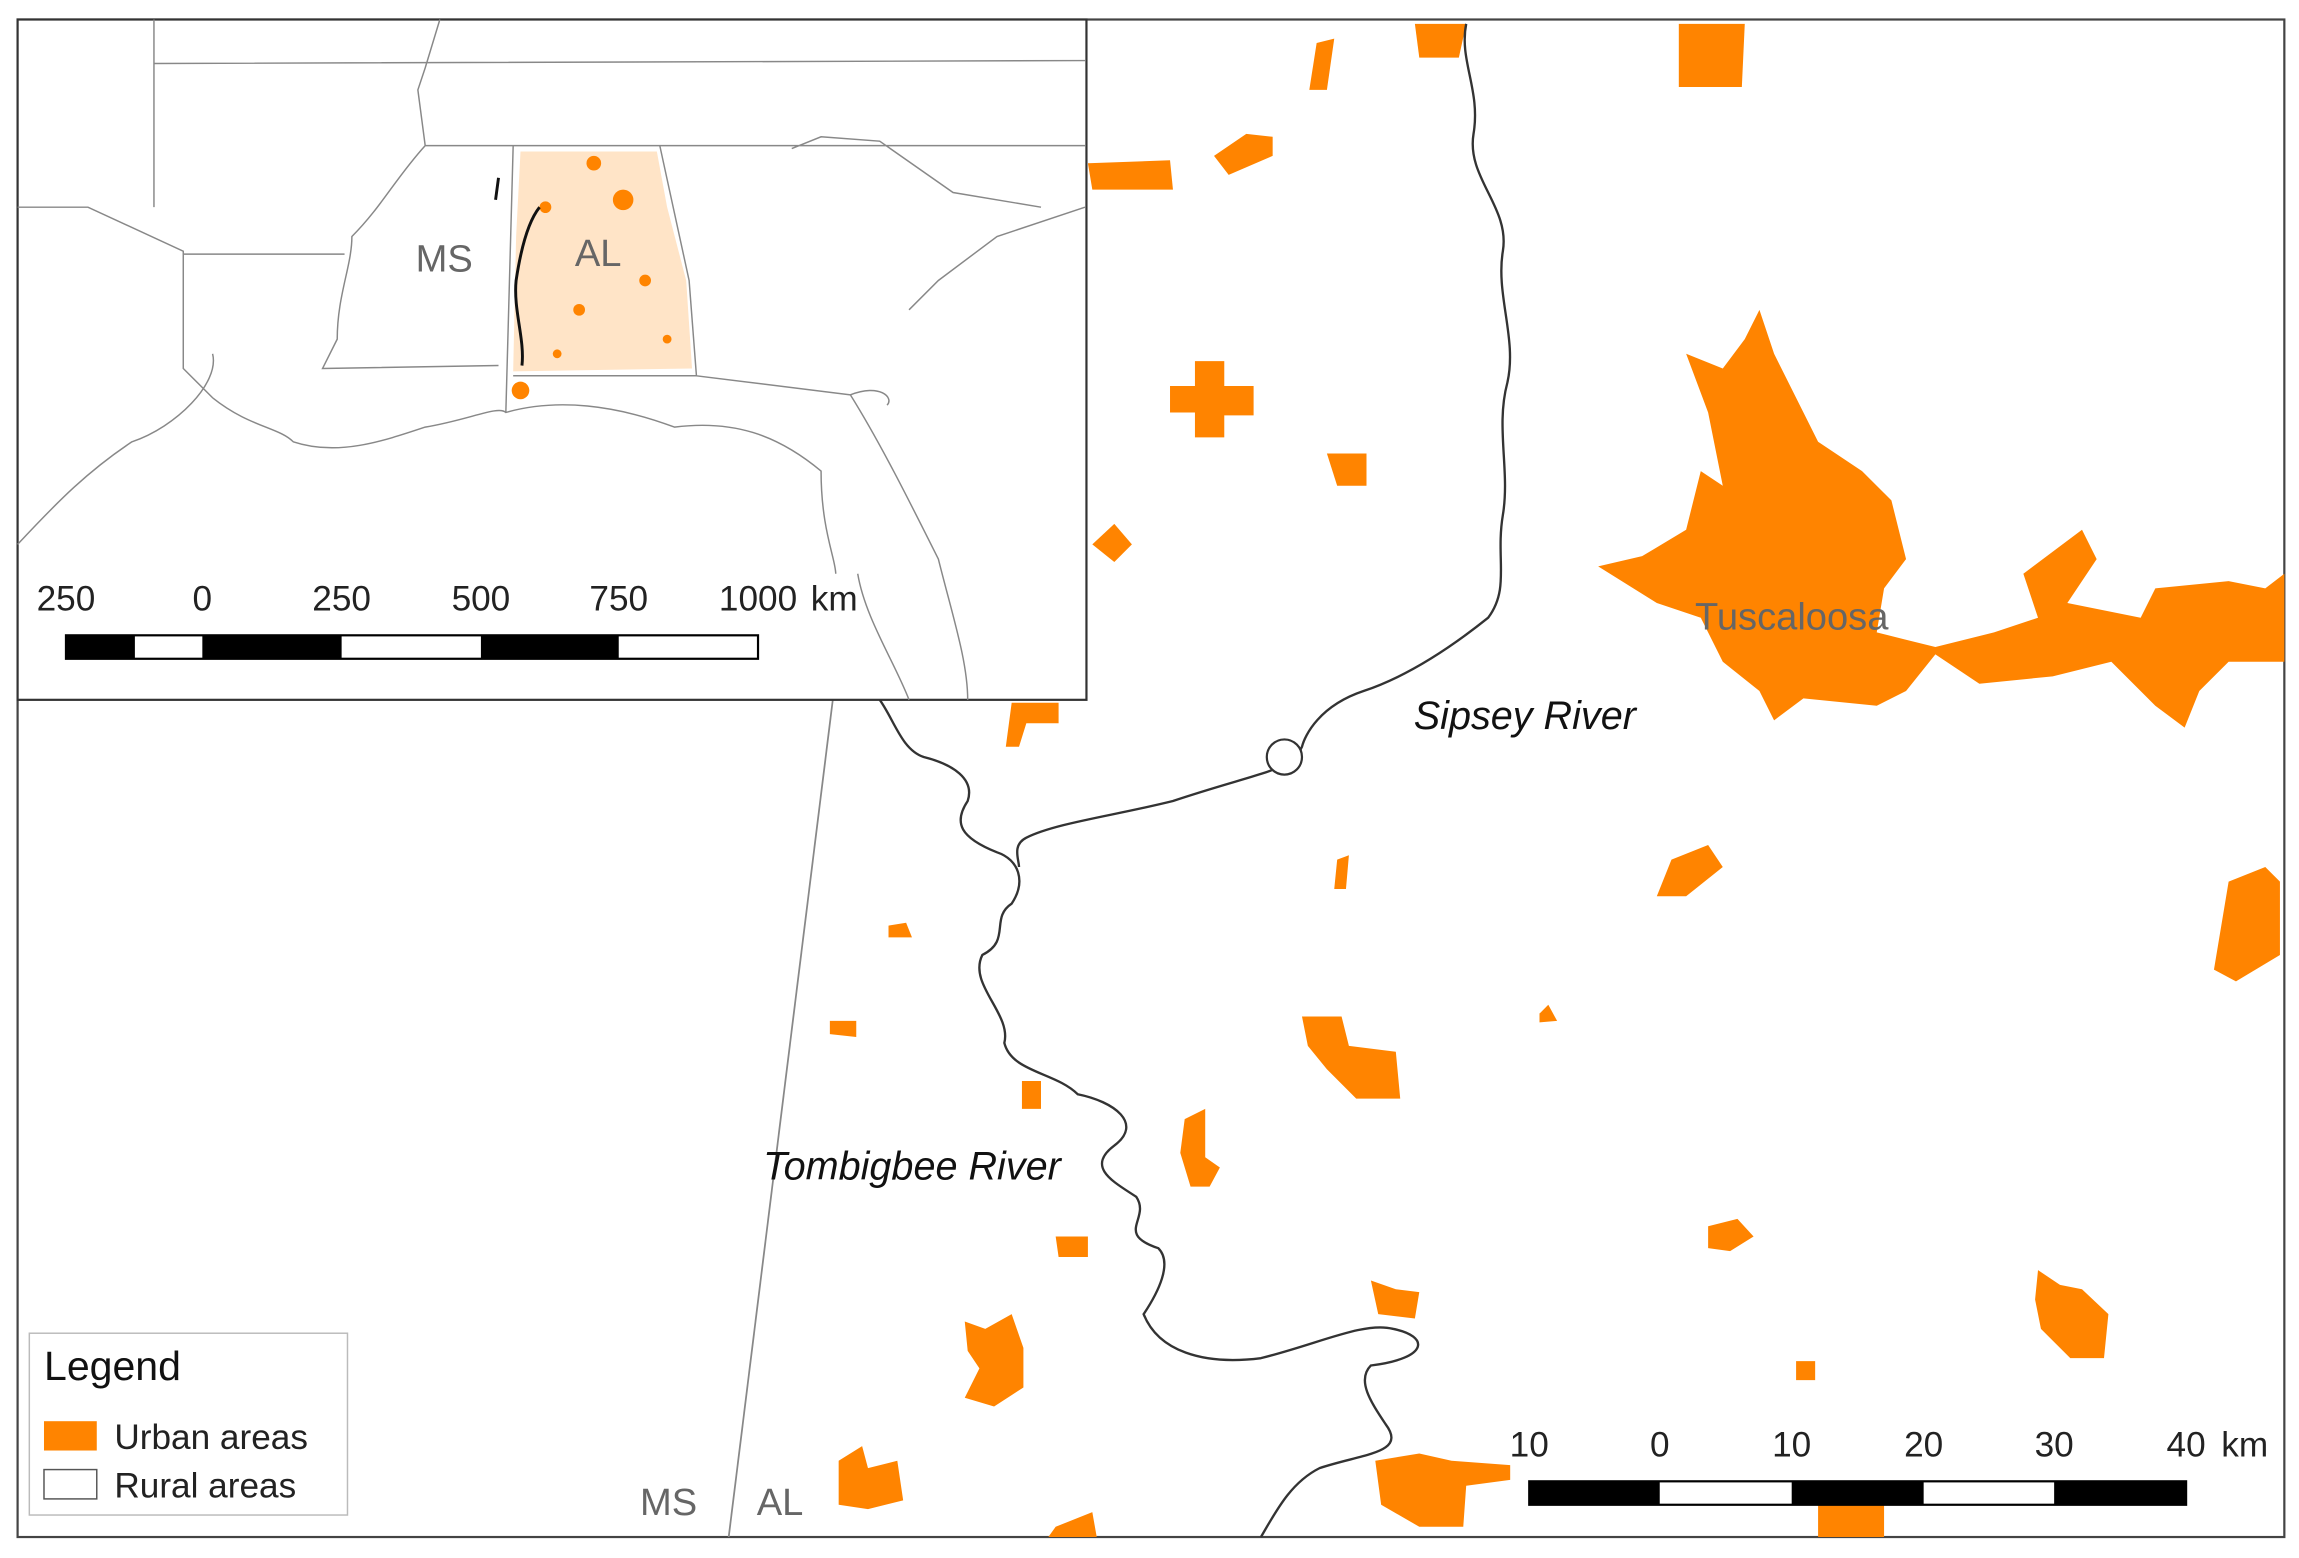 Image resolution: width=2299 pixels, height=1558 pixels. Describe the element at coordinates (780, 1118) in the screenshot. I see `state-border` at that location.